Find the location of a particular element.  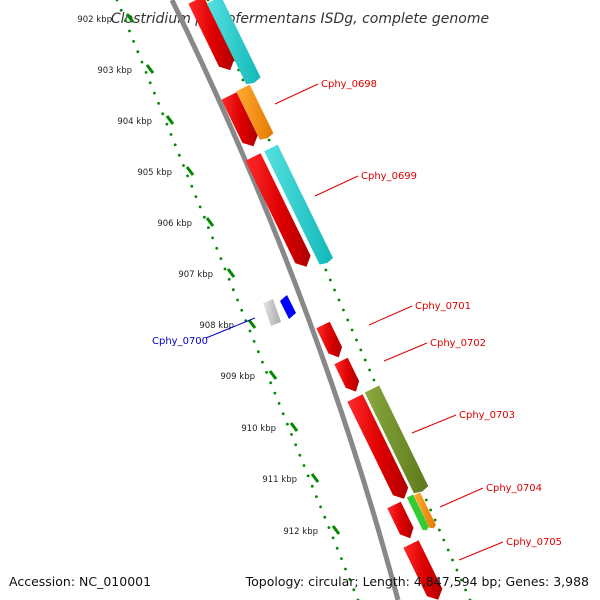

gene-arrow-cyan is located at coordinates (233, 42).